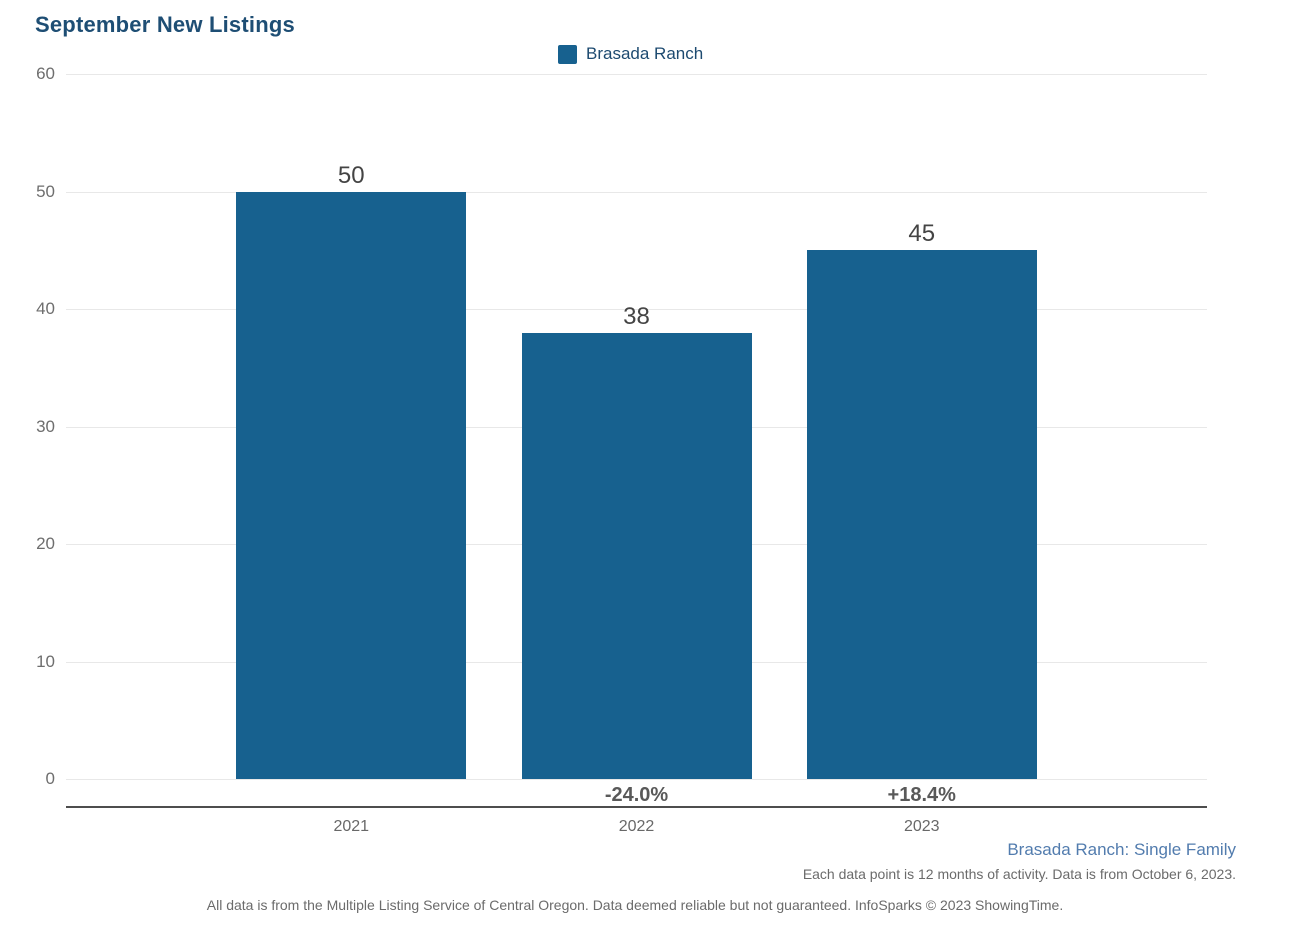 Image resolution: width=1294 pixels, height=949 pixels. I want to click on legend: Brasada Ranch, so click(630, 54).